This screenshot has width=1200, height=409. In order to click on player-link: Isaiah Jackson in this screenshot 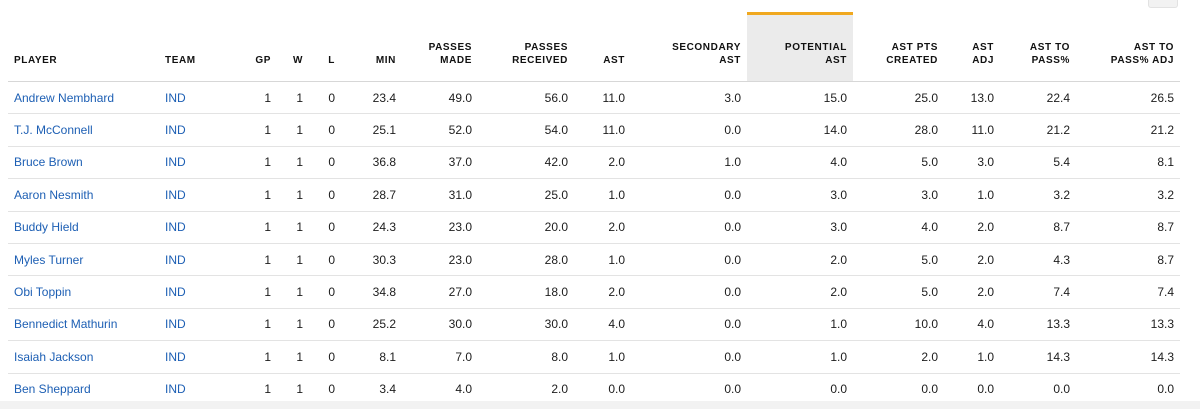, I will do `click(54, 356)`.